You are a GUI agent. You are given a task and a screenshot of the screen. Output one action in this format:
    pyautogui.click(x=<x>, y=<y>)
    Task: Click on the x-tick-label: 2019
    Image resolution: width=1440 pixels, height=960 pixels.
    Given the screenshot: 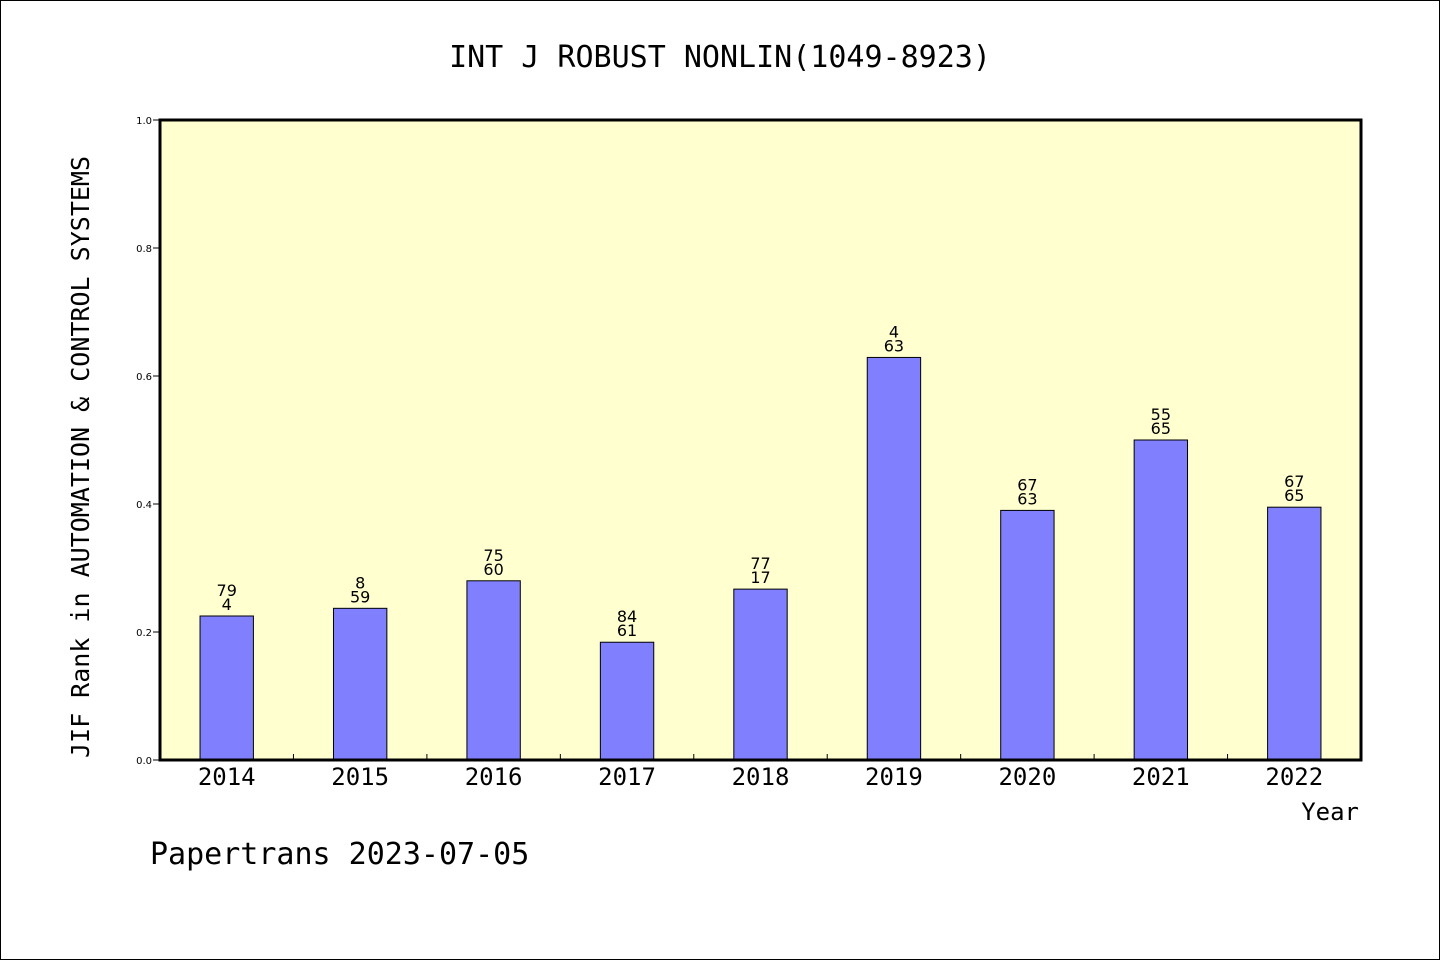 What is the action you would take?
    pyautogui.click(x=894, y=777)
    